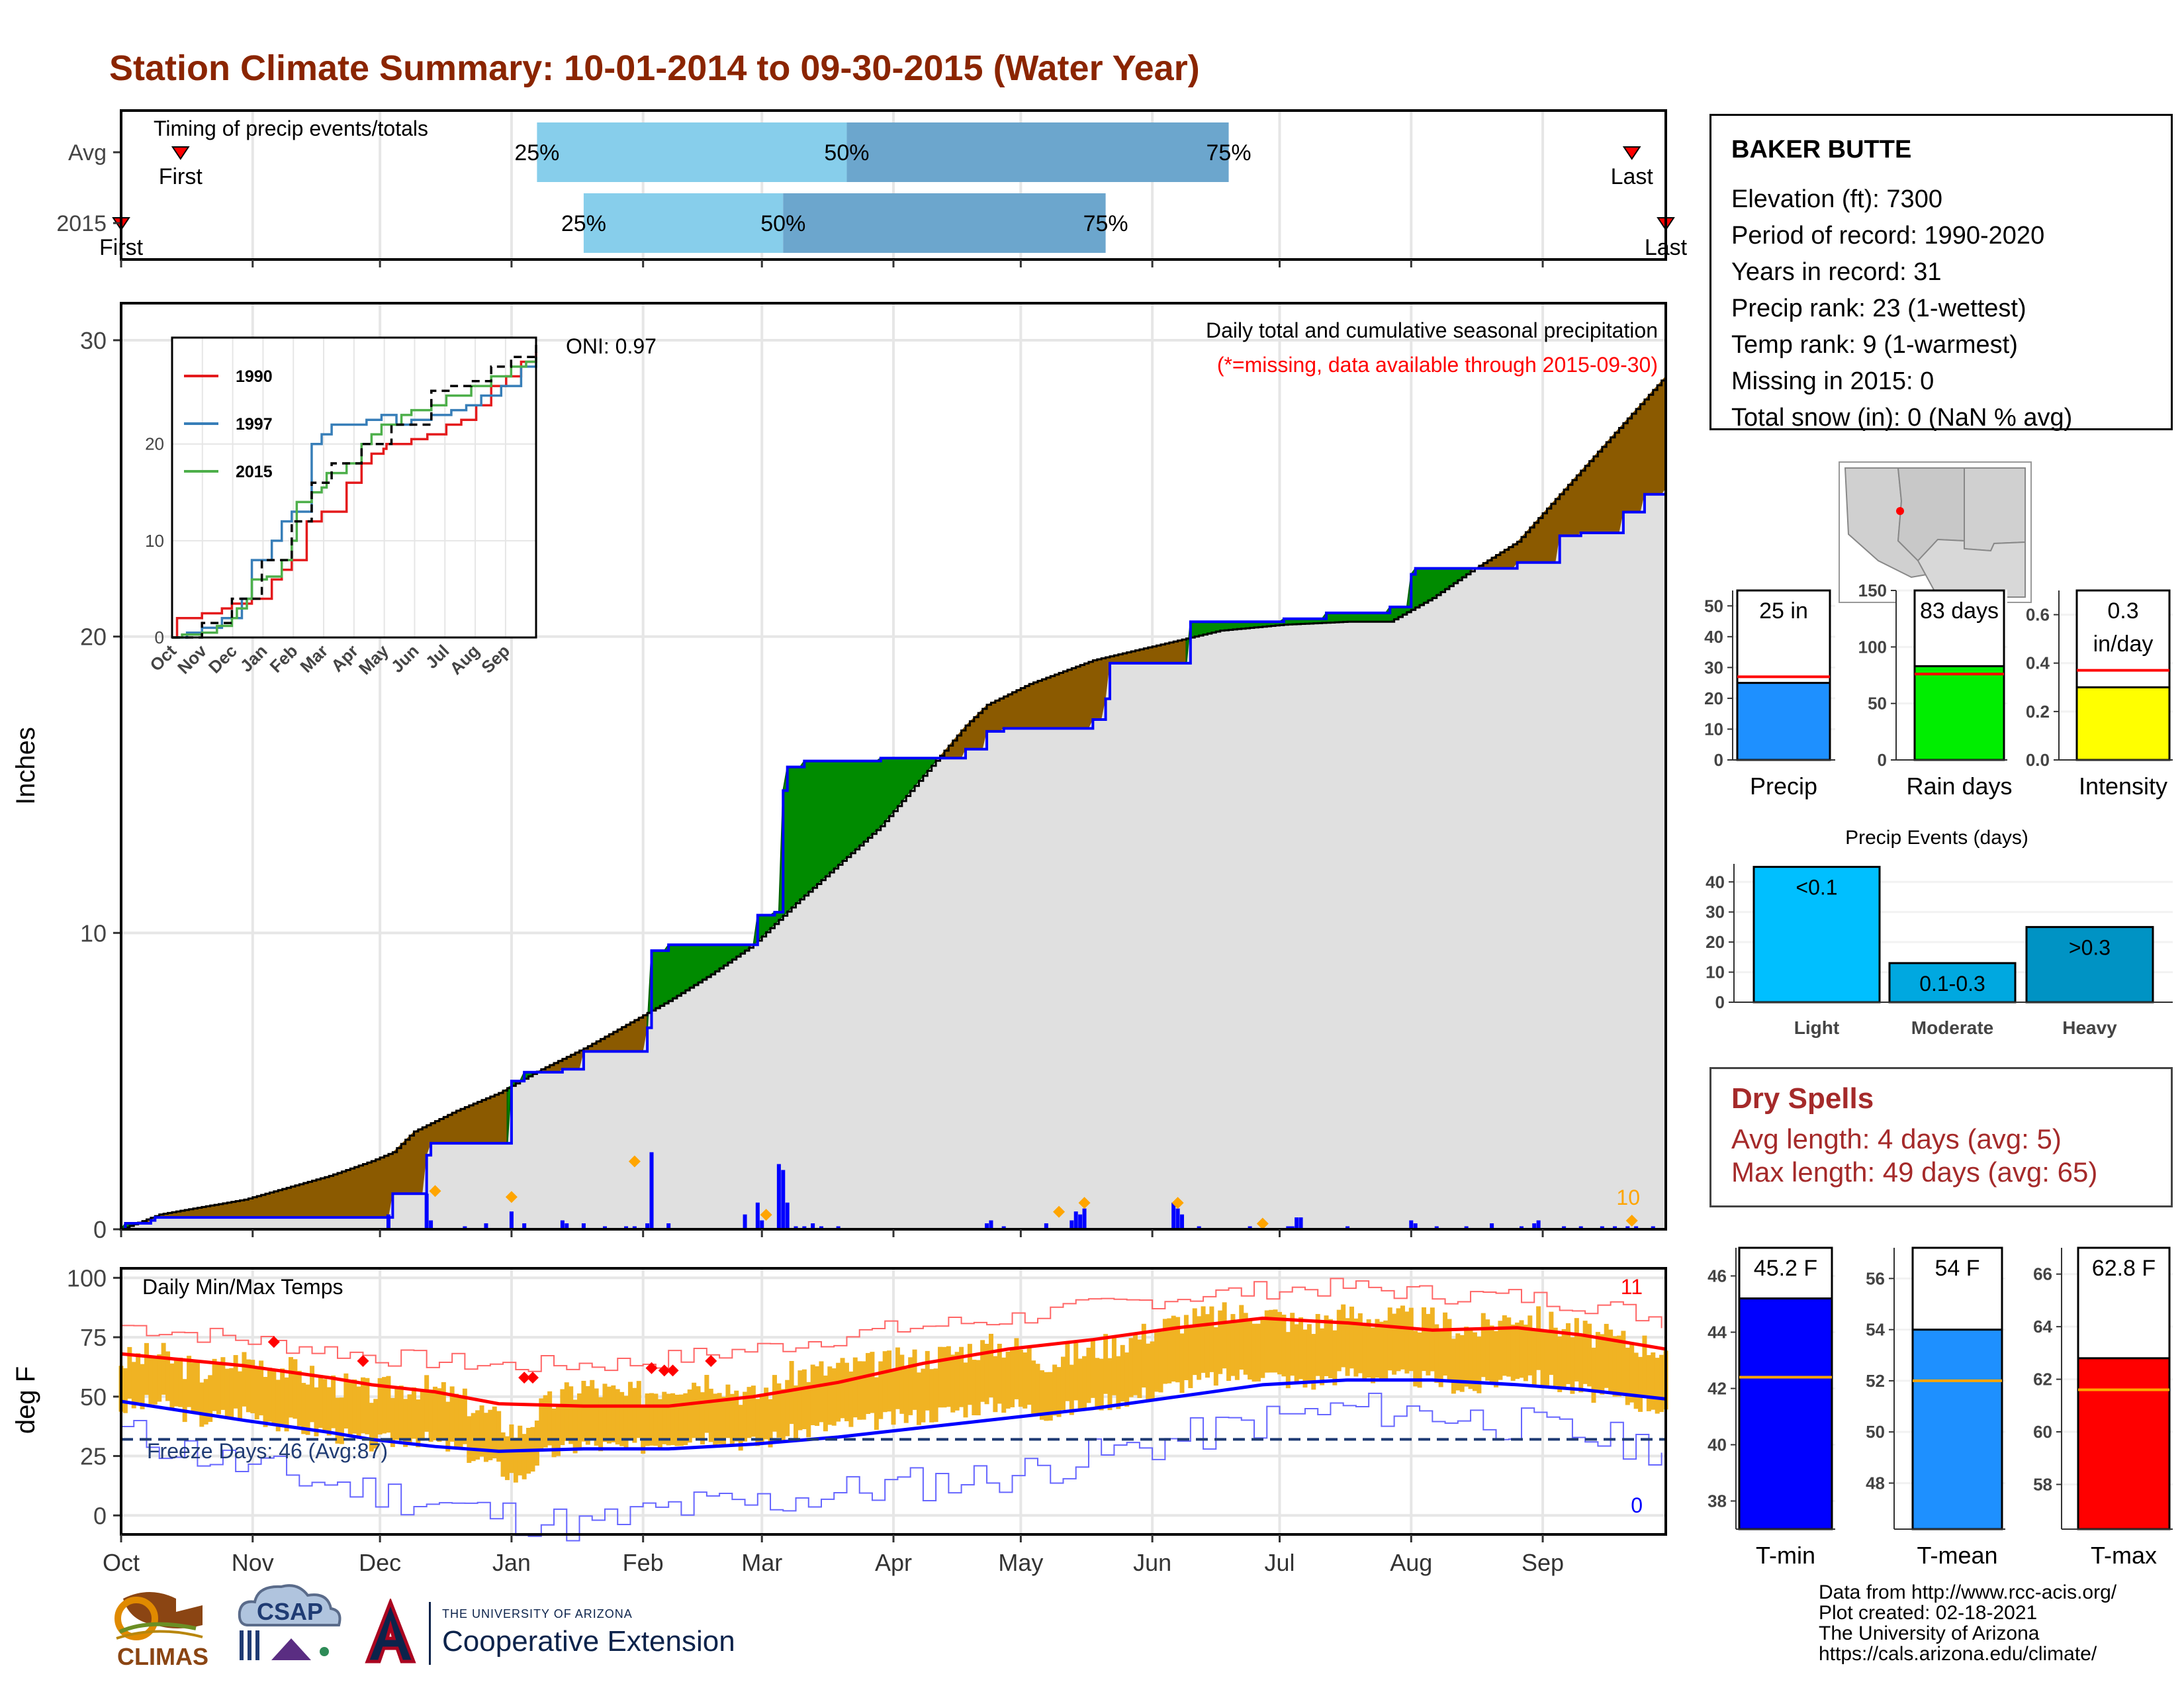 Image resolution: width=2184 pixels, height=1688 pixels. I want to click on station-precip-rank: Precip rank: 23 (1-wettest), so click(1878, 308).